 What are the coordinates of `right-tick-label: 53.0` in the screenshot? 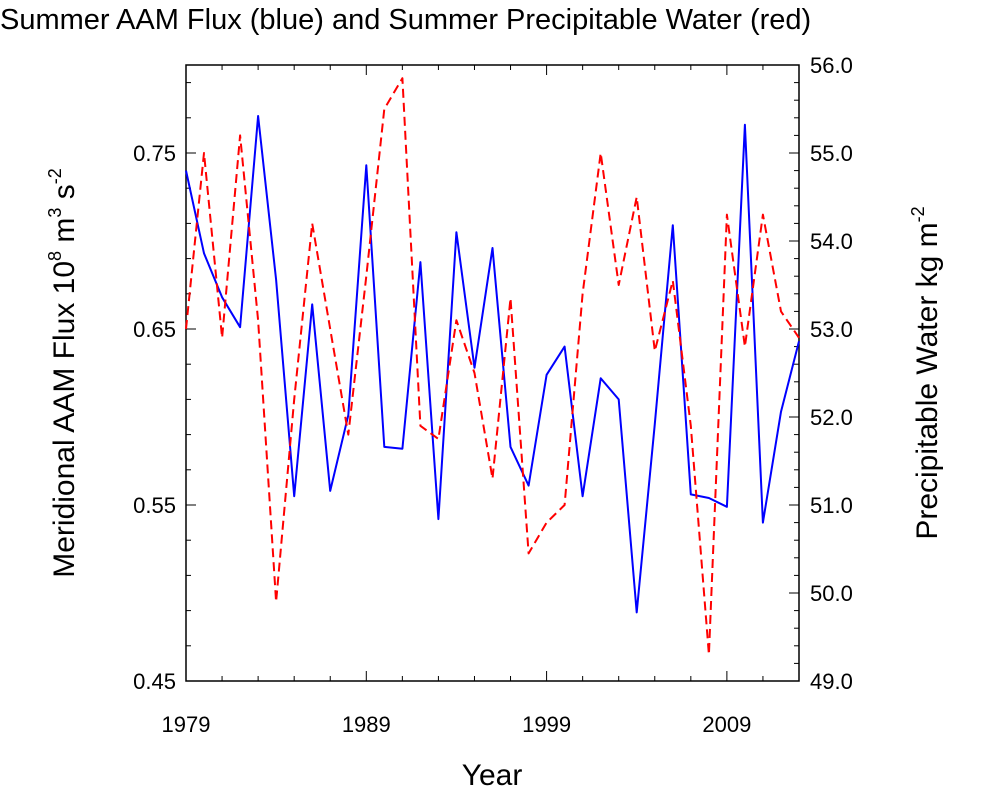 It's located at (831, 329).